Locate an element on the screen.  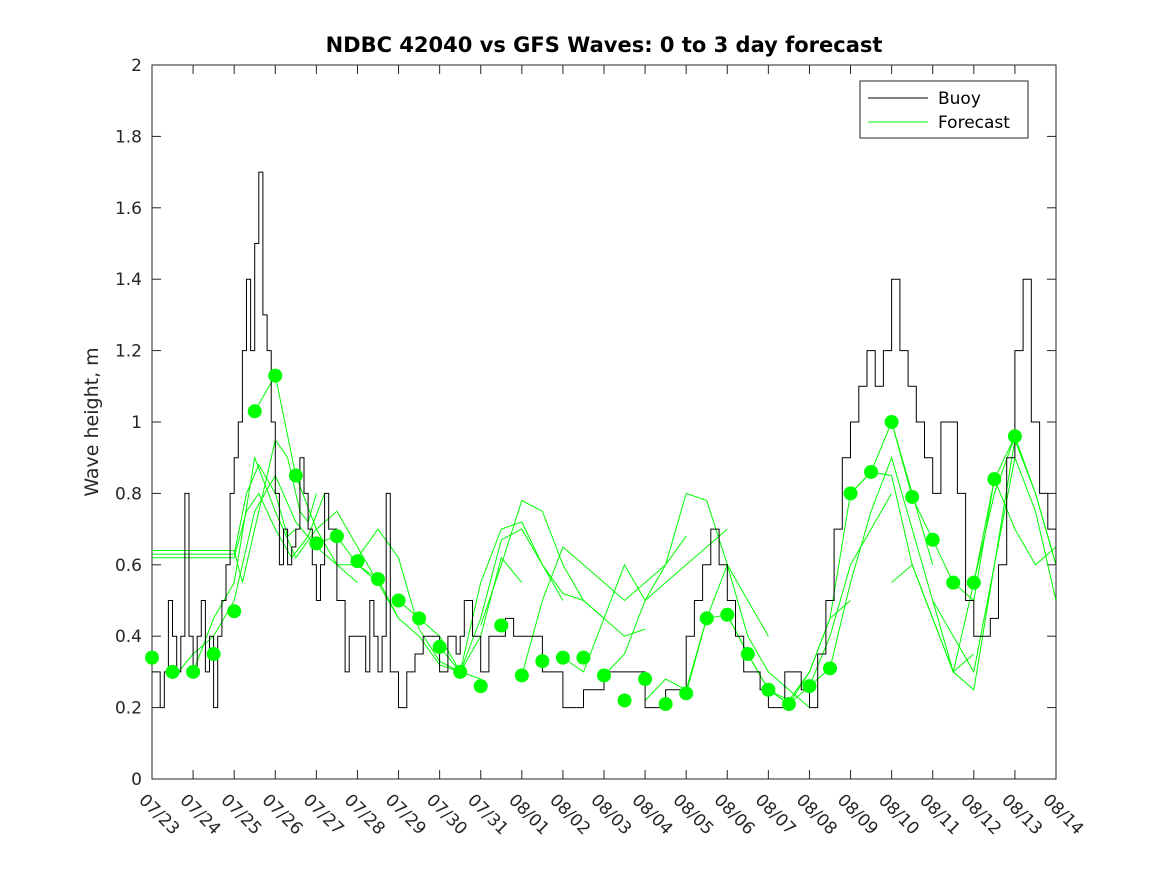
y-tick-label: 0.8 is located at coordinates (128, 494).